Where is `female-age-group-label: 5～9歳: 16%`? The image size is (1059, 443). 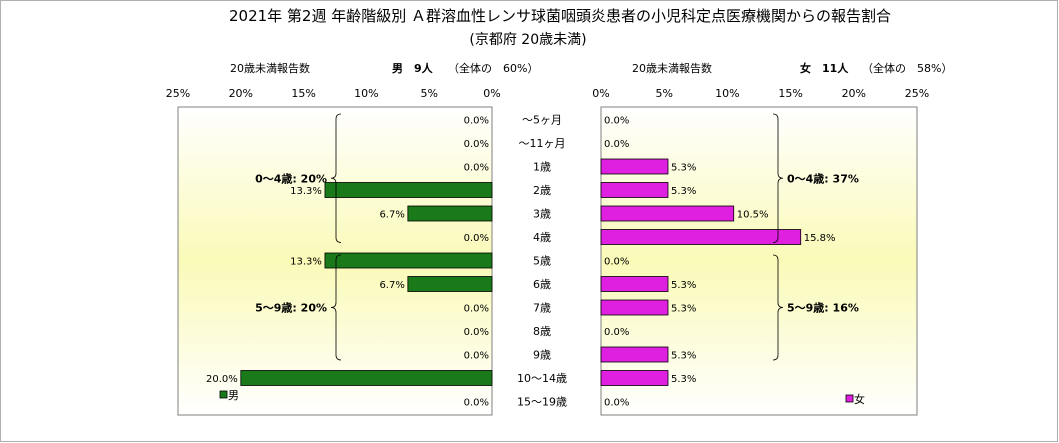 female-age-group-label: 5～9歳: 16% is located at coordinates (823, 308).